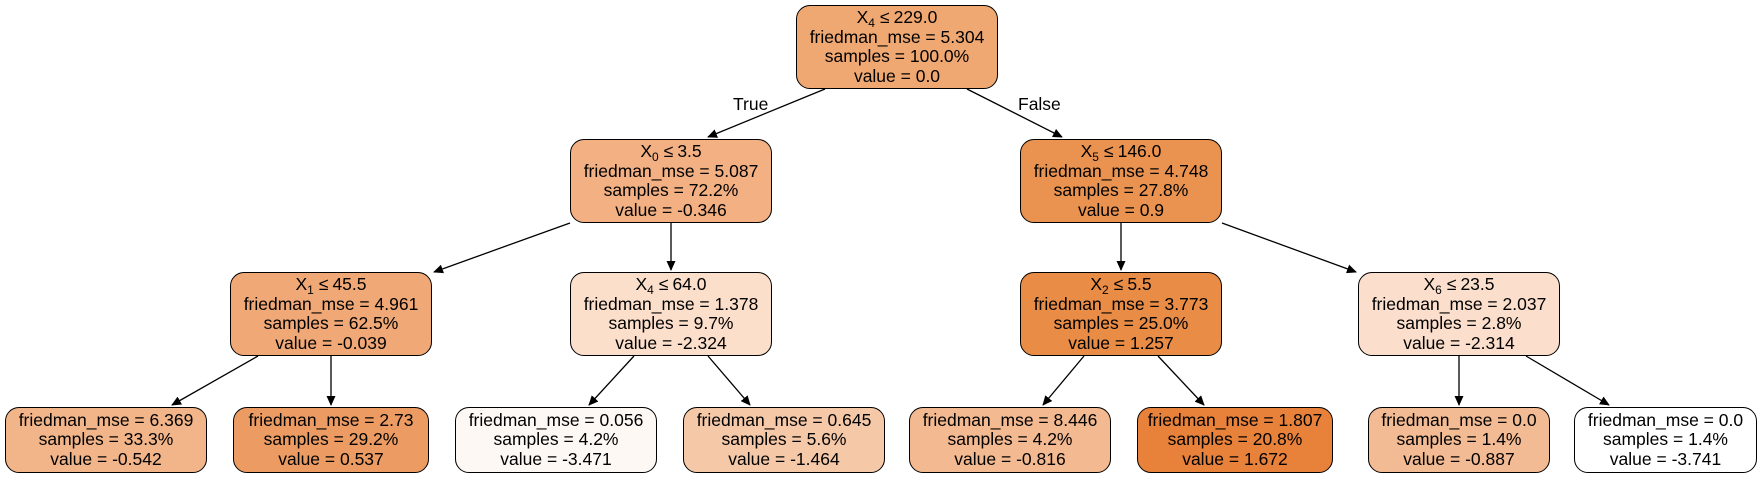  I want to click on node-value: value = 1.672, so click(1235, 458).